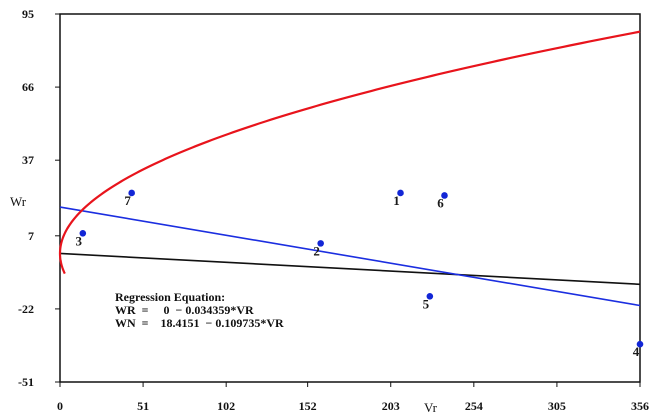  What do you see at coordinates (170, 297) in the screenshot?
I see `regression-title: Regression Equation:` at bounding box center [170, 297].